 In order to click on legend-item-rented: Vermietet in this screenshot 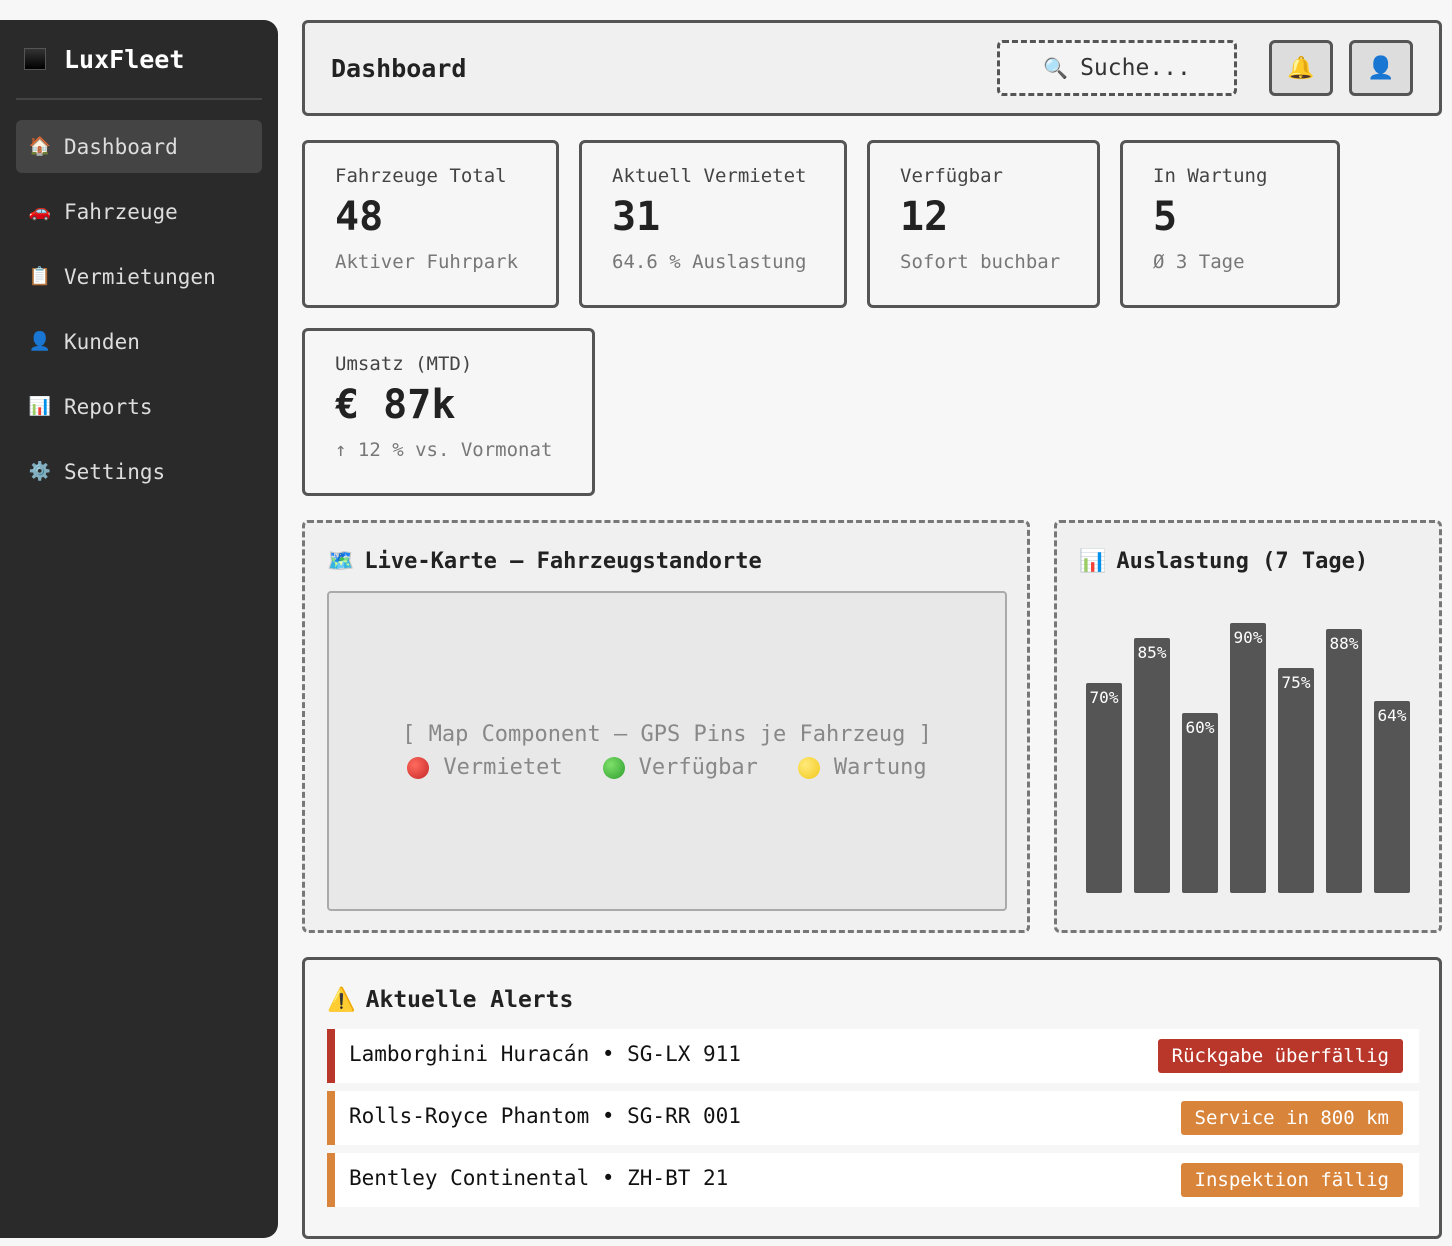, I will do `click(485, 767)`.